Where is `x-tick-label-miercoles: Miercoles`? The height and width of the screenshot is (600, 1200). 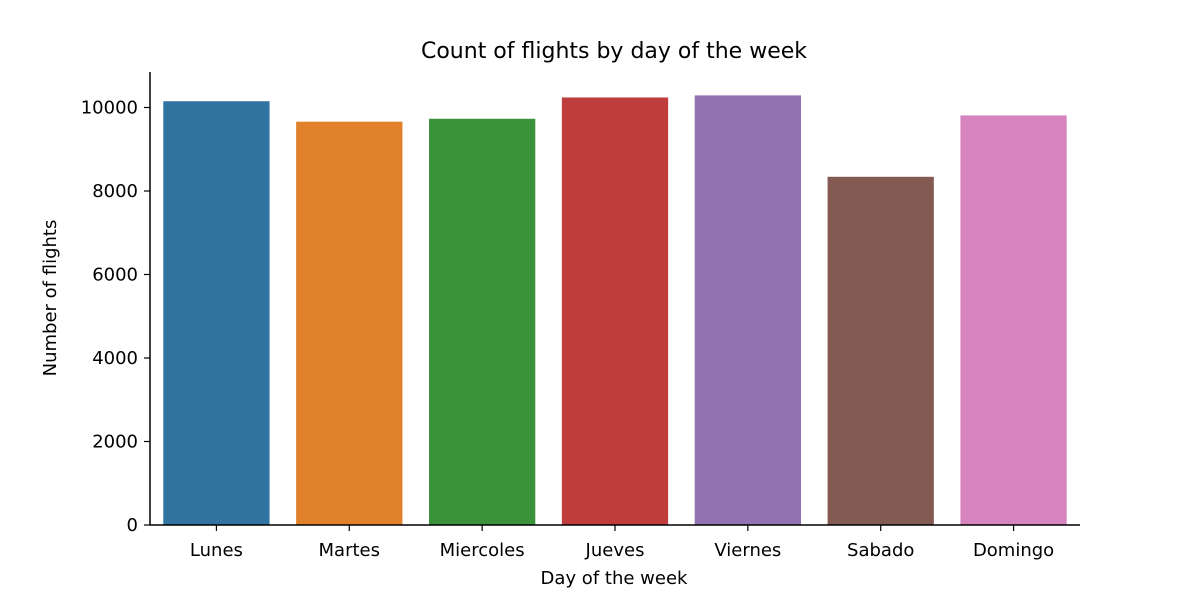
x-tick-label-miercoles: Miercoles is located at coordinates (482, 550).